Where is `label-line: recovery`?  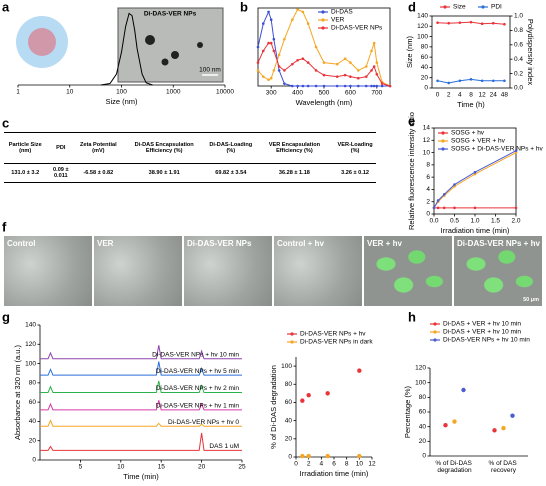 label-line: recovery is located at coordinates (504, 470).